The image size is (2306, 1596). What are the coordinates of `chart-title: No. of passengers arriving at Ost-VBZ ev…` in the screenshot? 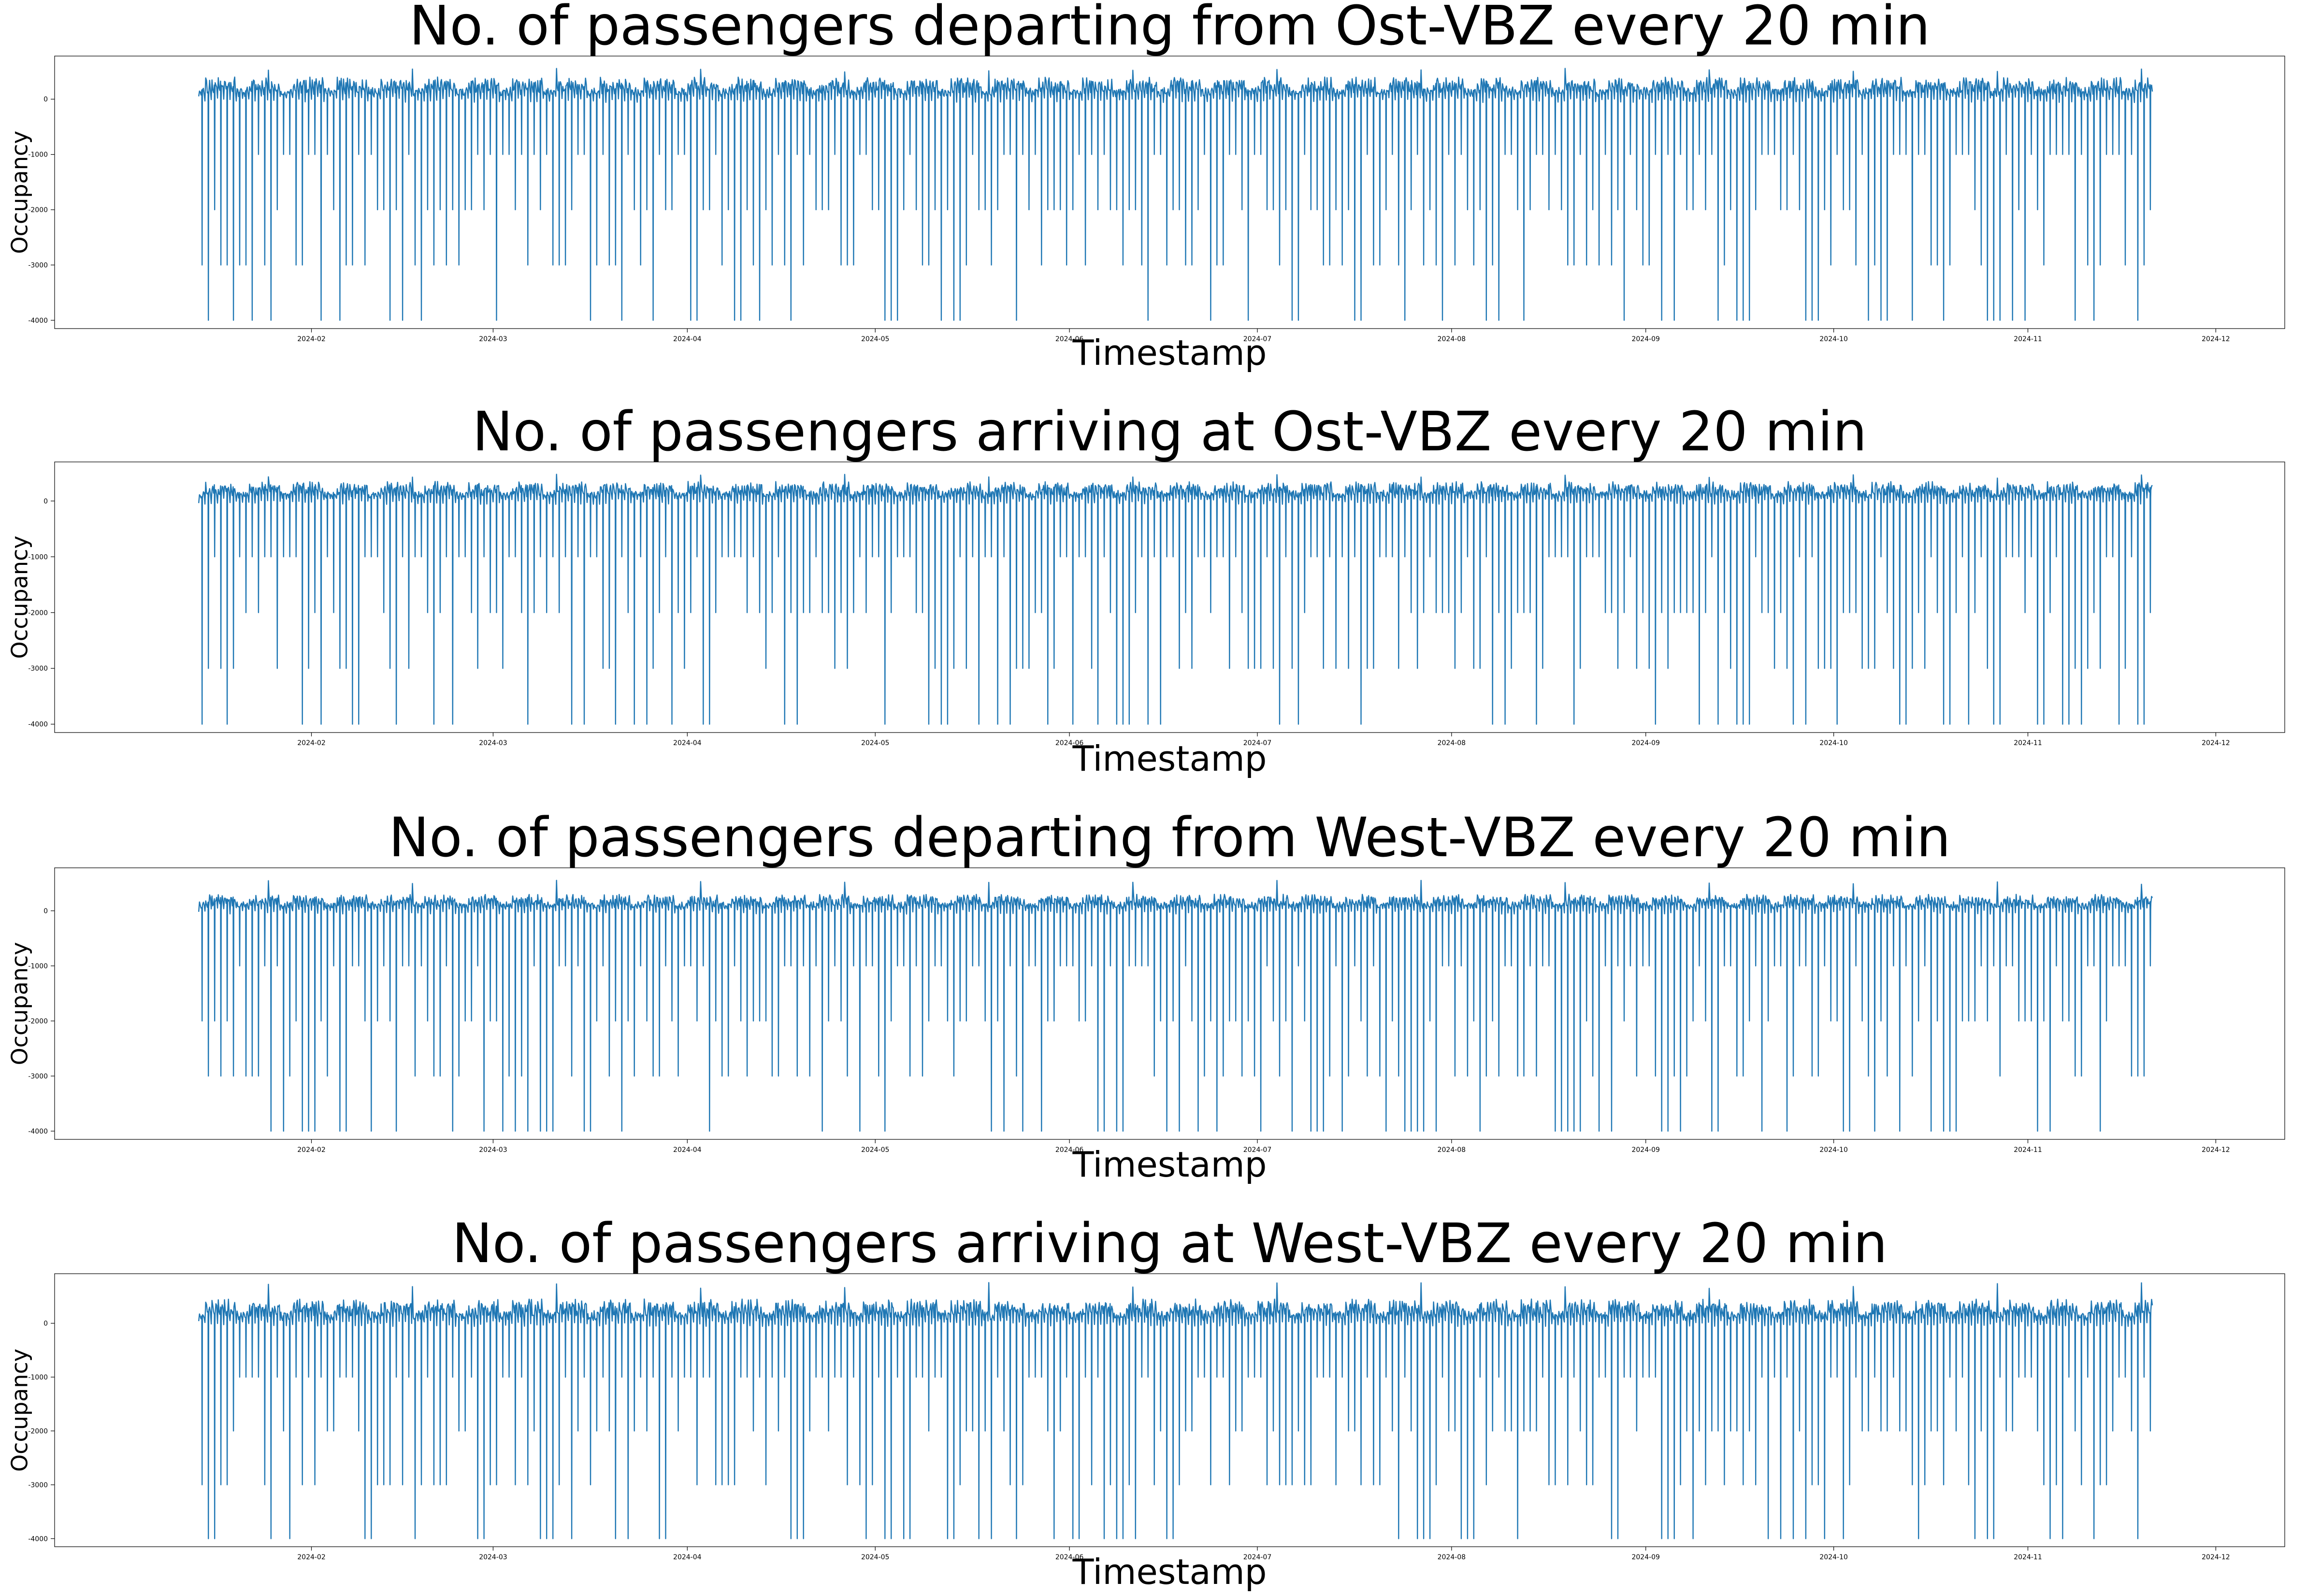 It's located at (1170, 432).